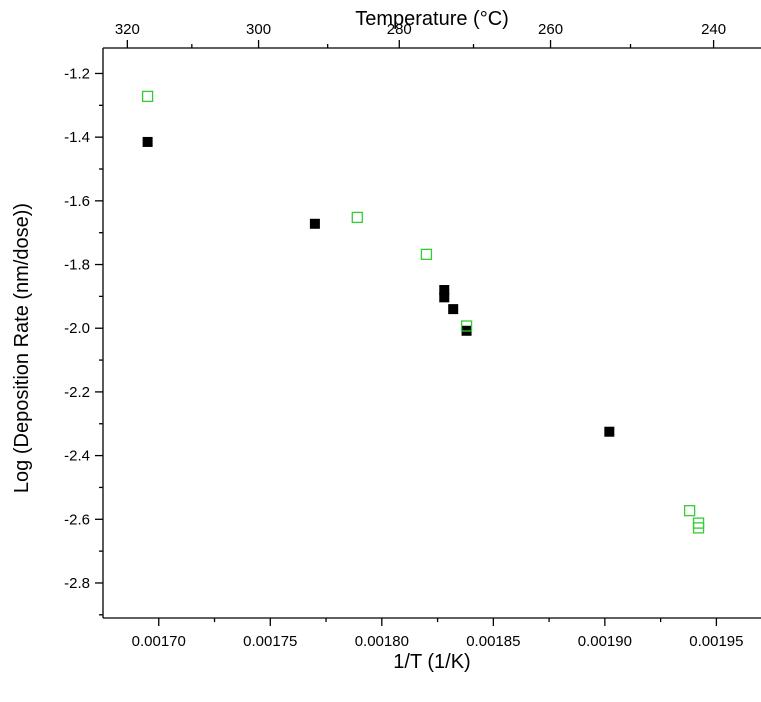 The height and width of the screenshot is (702, 761). I want to click on top-tick-label: 320, so click(127, 29).